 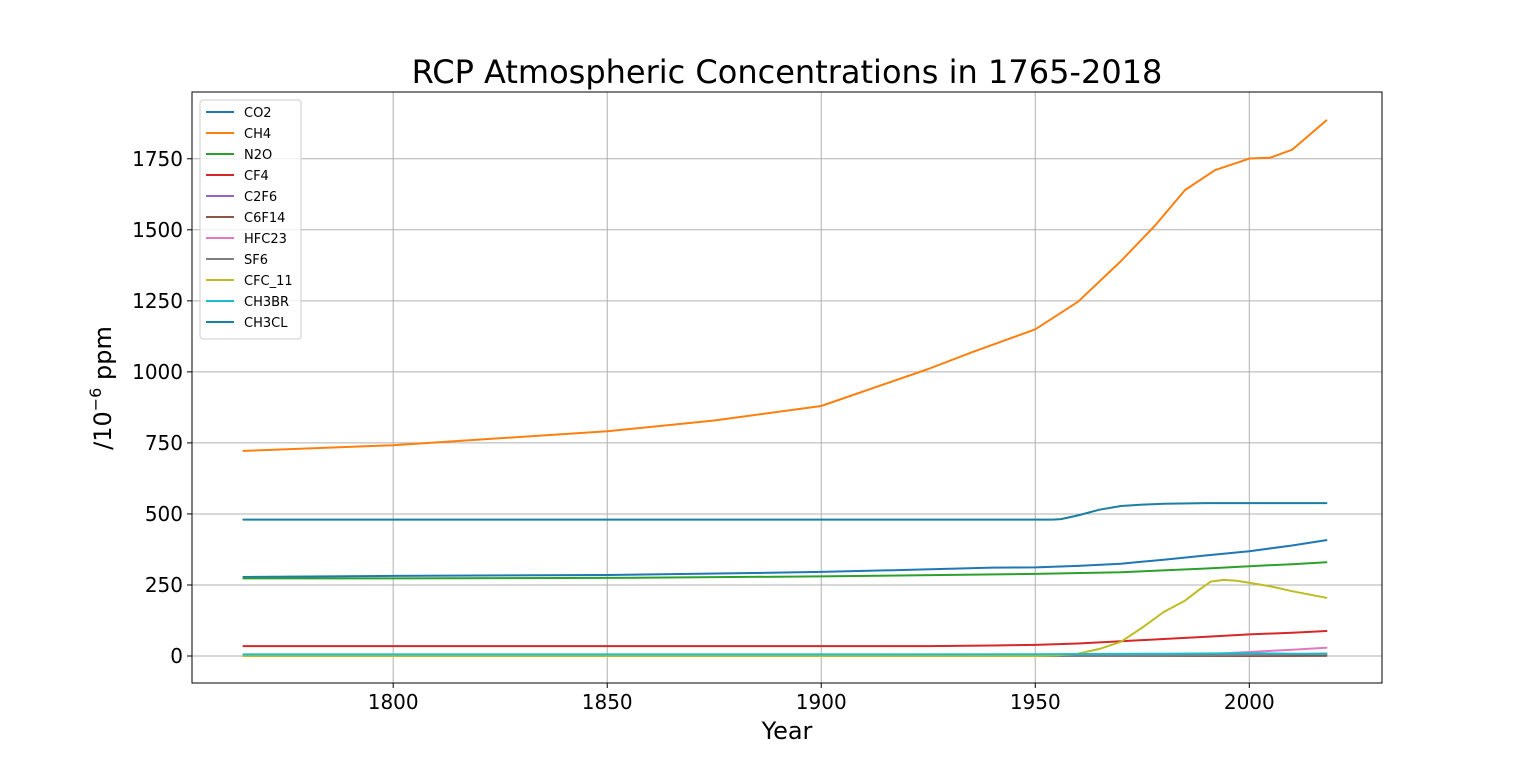 What do you see at coordinates (164, 443) in the screenshot?
I see `y-tick-label: 750` at bounding box center [164, 443].